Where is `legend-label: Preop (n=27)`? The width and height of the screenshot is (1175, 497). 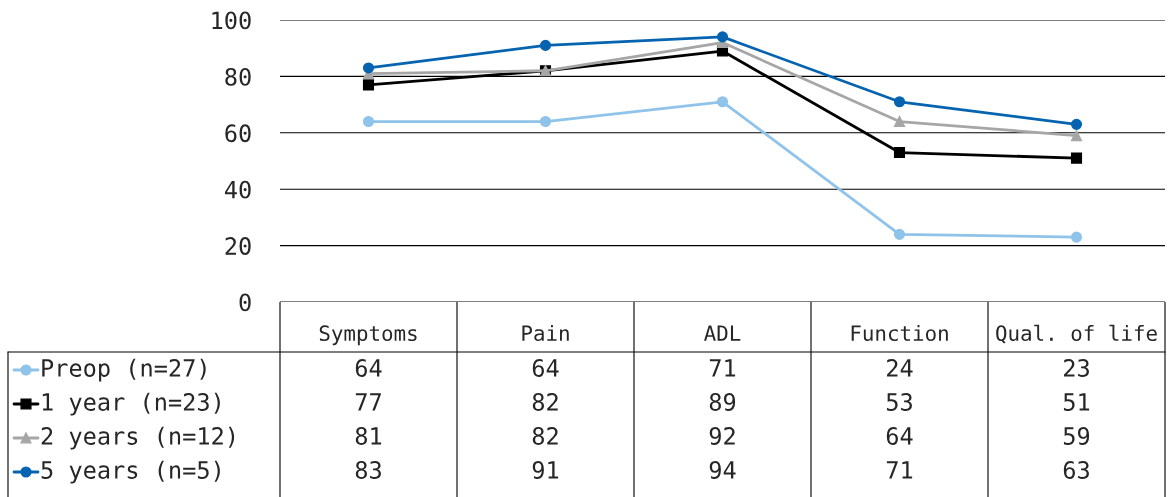
legend-label: Preop (n=27) is located at coordinates (124, 370).